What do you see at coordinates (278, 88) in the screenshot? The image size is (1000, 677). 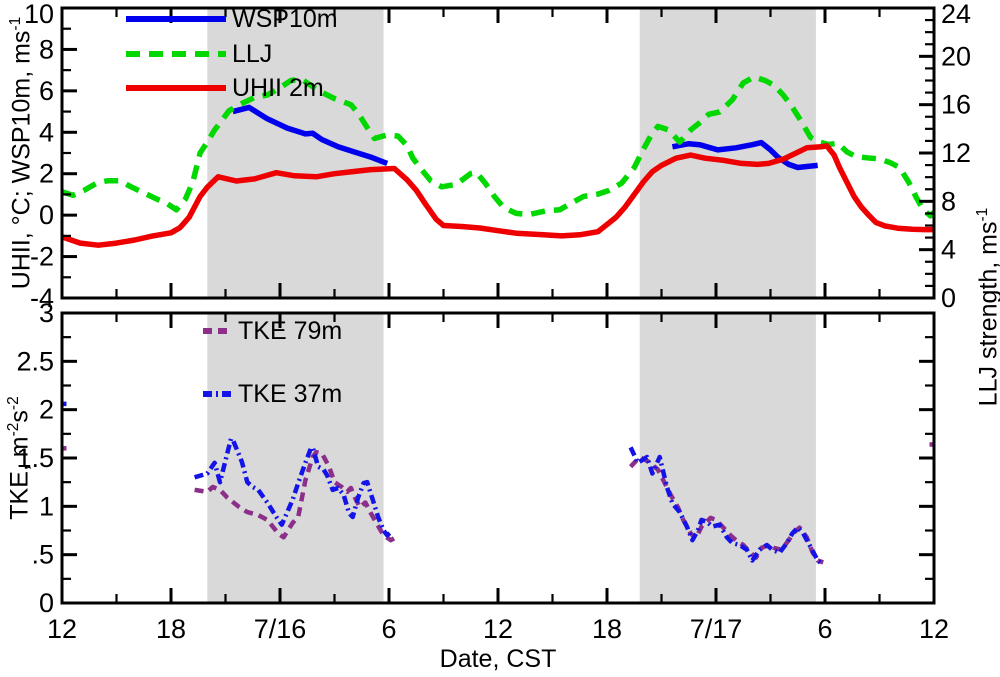 I see `uhii-legend-label: UHII 2m` at bounding box center [278, 88].